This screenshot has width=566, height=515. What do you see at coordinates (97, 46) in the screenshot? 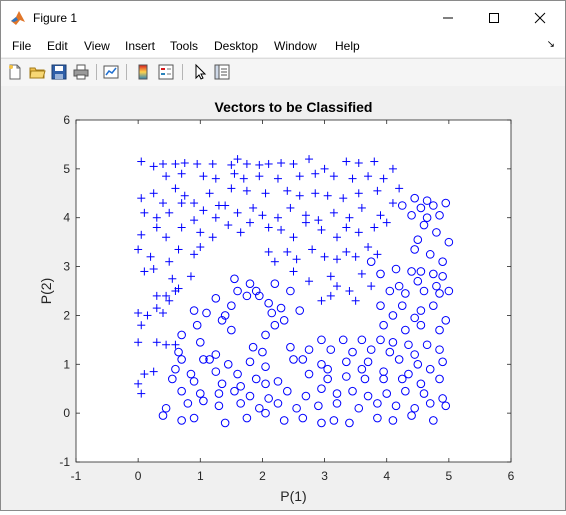
I see `menu-view: View` at bounding box center [97, 46].